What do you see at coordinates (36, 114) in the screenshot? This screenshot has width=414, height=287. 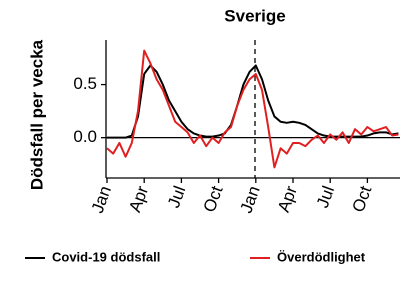 I see `y-axis-label: Dödsfall per vecka` at bounding box center [36, 114].